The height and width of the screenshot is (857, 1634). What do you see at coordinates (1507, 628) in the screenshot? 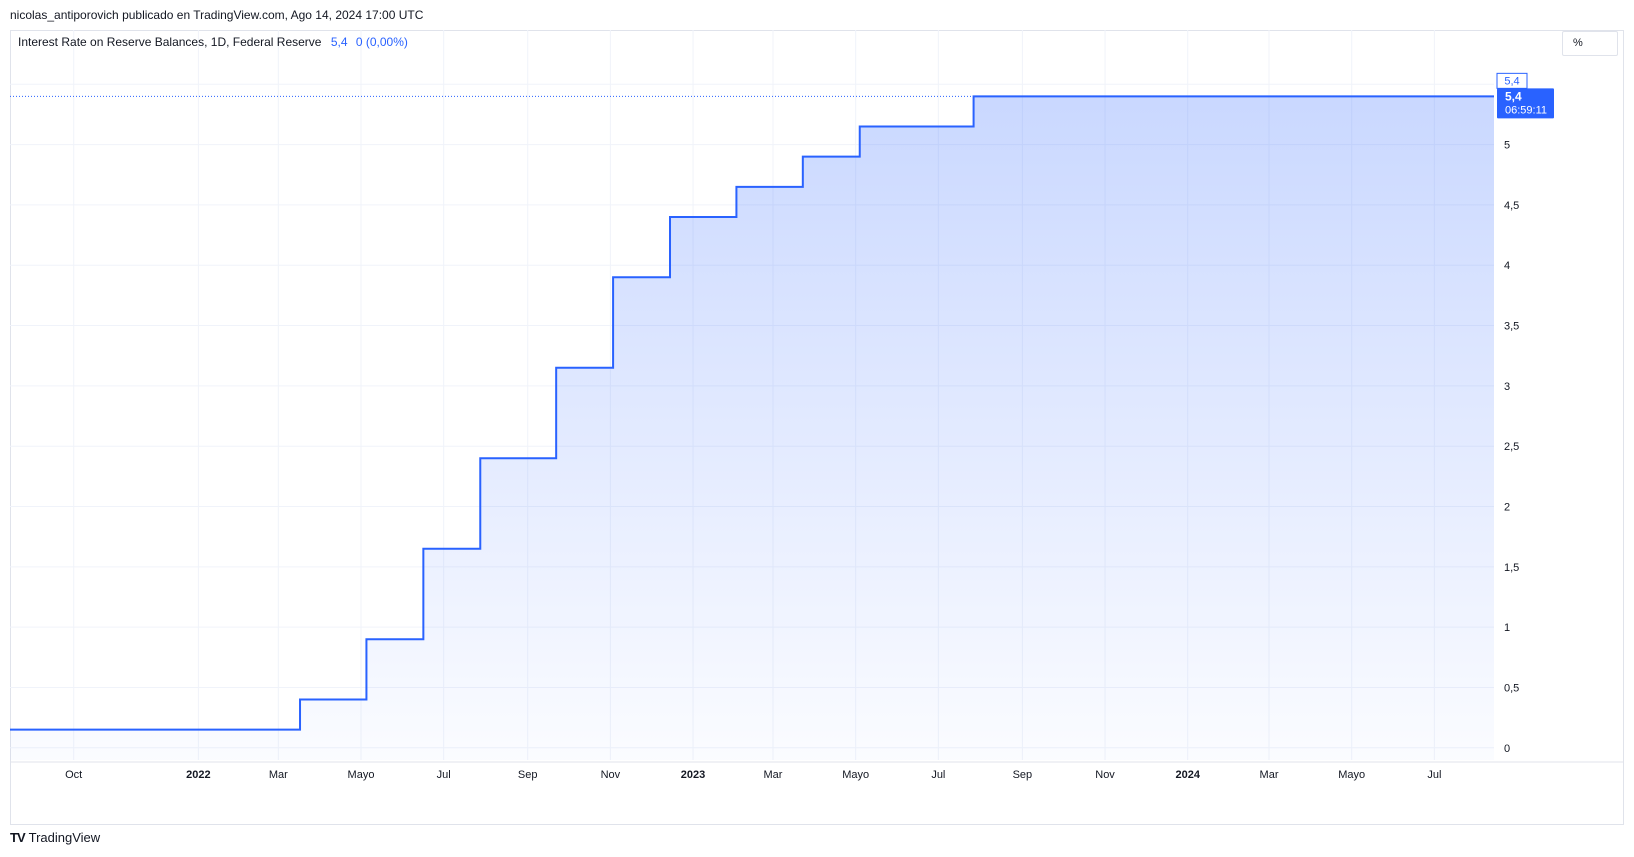
I see `y-tick-label: 1` at bounding box center [1507, 628].